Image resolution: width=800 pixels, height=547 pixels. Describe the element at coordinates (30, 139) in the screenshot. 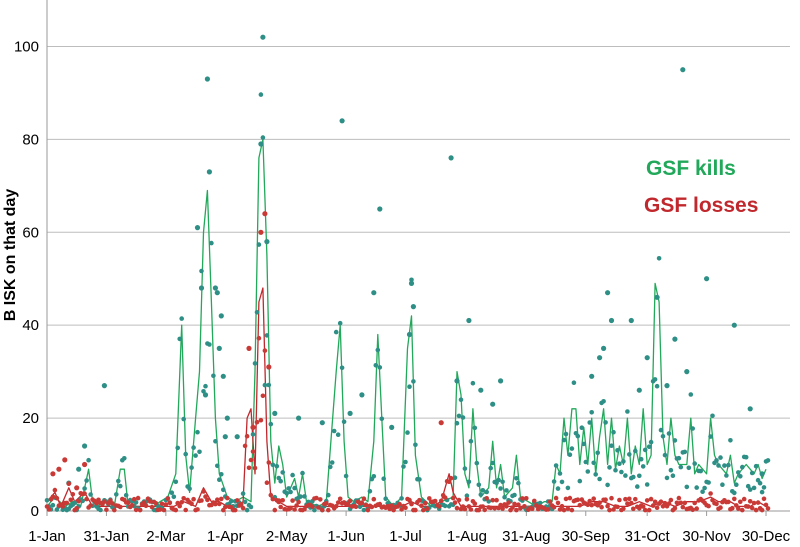

I see `y-tick-label: 80` at that location.